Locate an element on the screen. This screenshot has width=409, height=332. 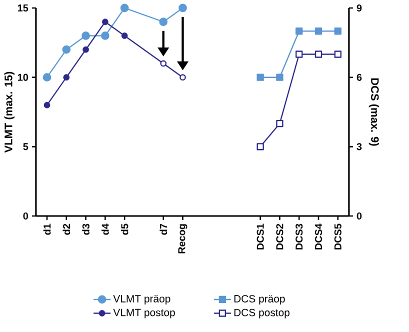
y-tick-label: 15 is located at coordinates (23, 8).